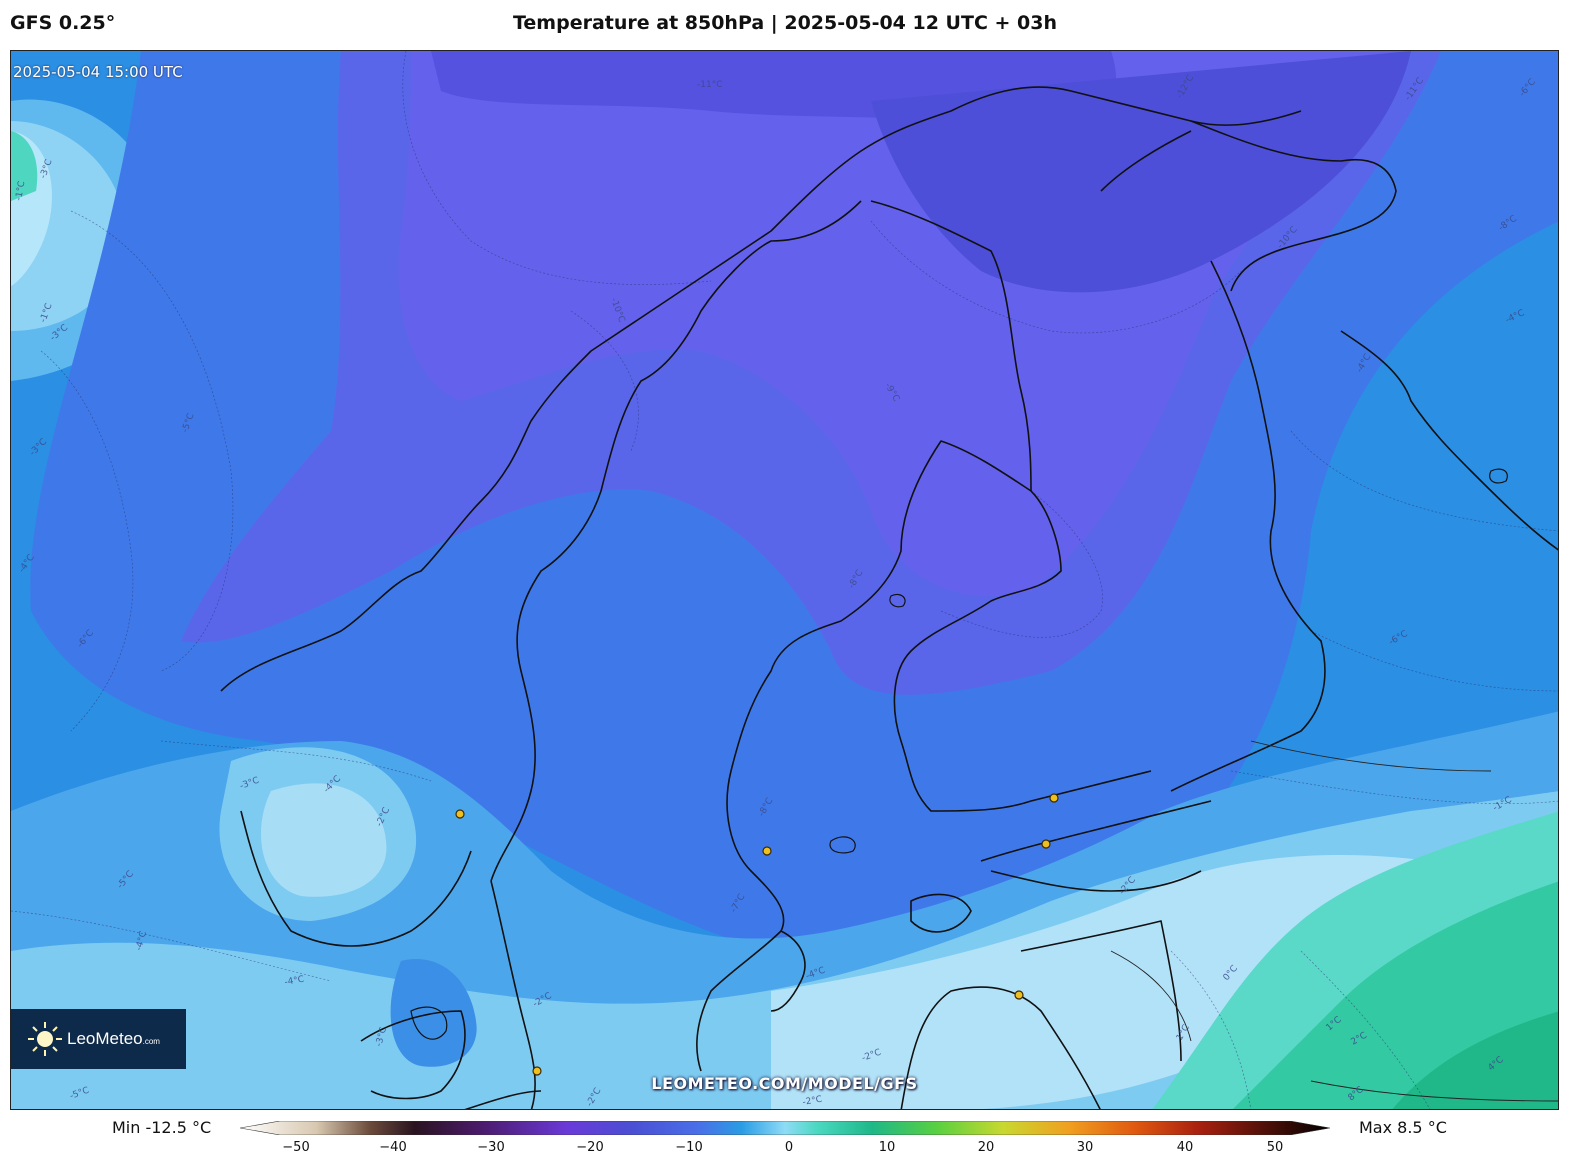 This screenshot has width=1570, height=1159. I want to click on contour-label: -1°C, so click(20, 190).